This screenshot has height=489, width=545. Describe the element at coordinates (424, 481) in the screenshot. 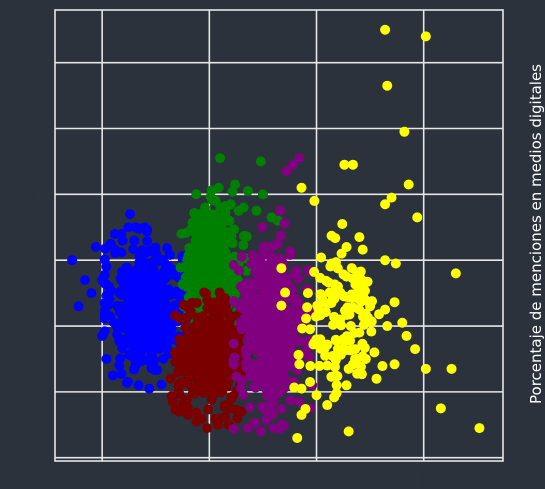

I see `x-tick-label: 1.0` at that location.